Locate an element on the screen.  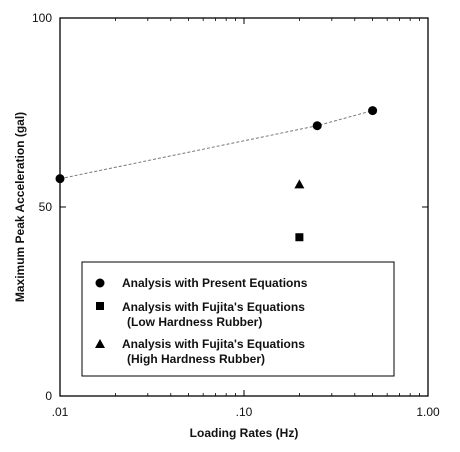
data-point-square is located at coordinates (299, 237).